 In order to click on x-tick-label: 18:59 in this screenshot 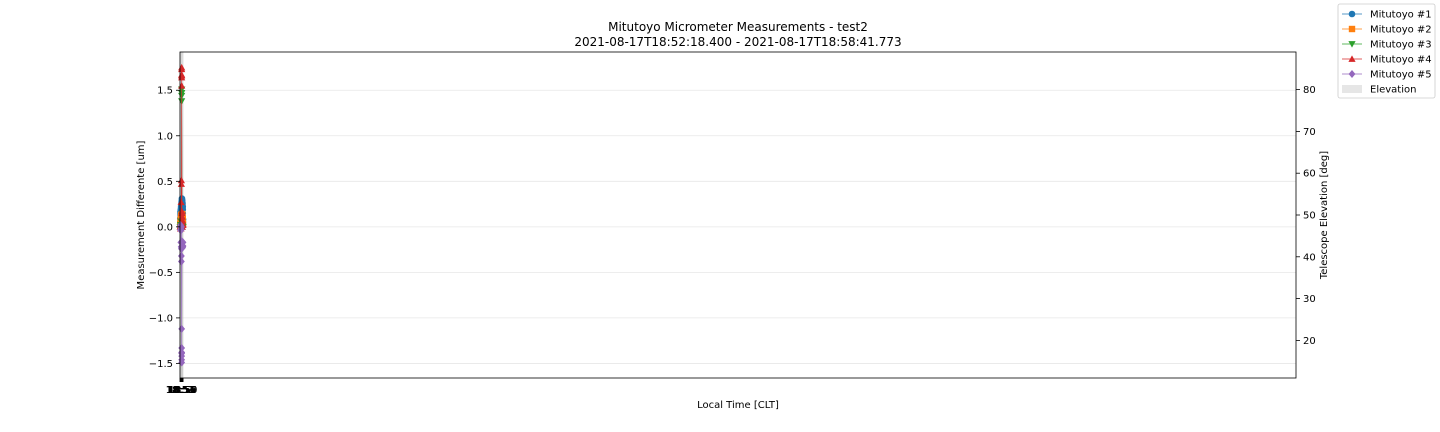, I will do `click(183, 390)`.